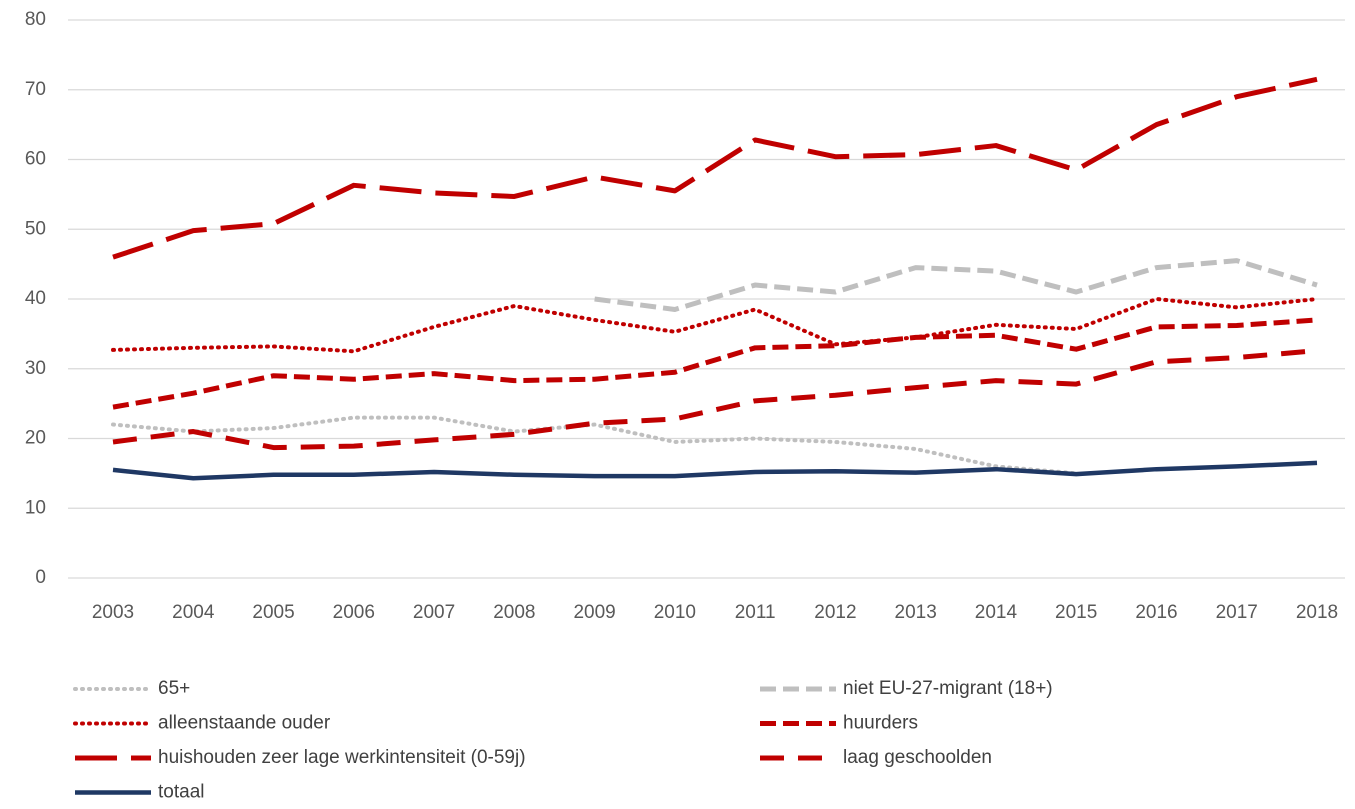  Describe the element at coordinates (354, 612) in the screenshot. I see `x-tick-label: 2006` at that location.